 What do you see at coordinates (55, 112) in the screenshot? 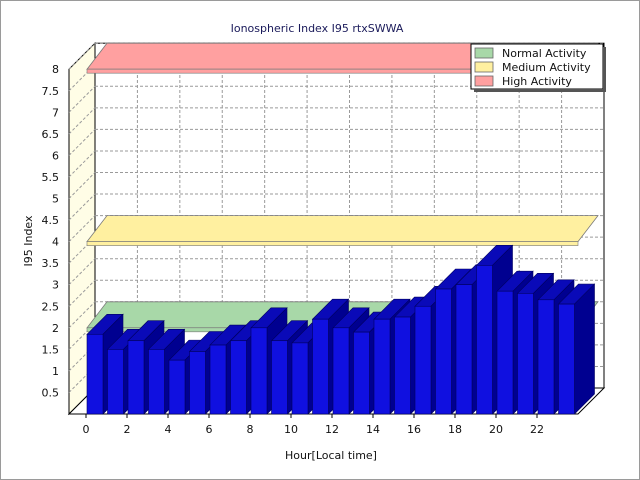
I see `y-tick-label: 7` at bounding box center [55, 112].